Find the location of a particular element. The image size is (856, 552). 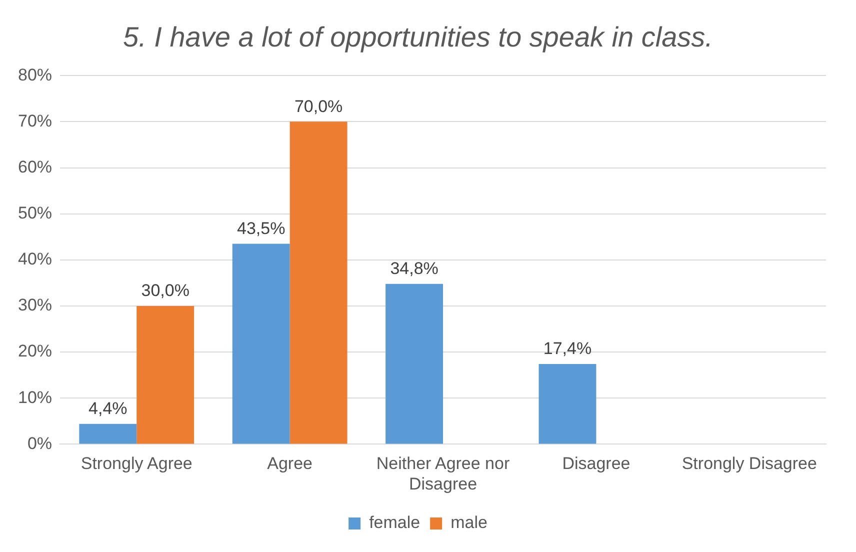

x-tick-label: Disagree is located at coordinates (596, 464).